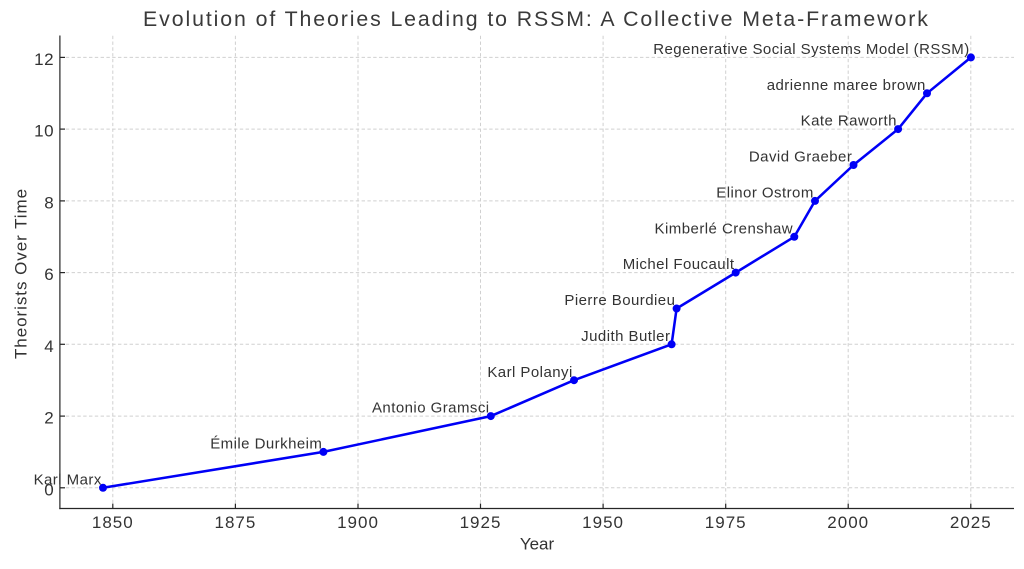 Image resolution: width=1024 pixels, height=569 pixels. Describe the element at coordinates (113, 522) in the screenshot. I see `svg-text: 1850` at that location.